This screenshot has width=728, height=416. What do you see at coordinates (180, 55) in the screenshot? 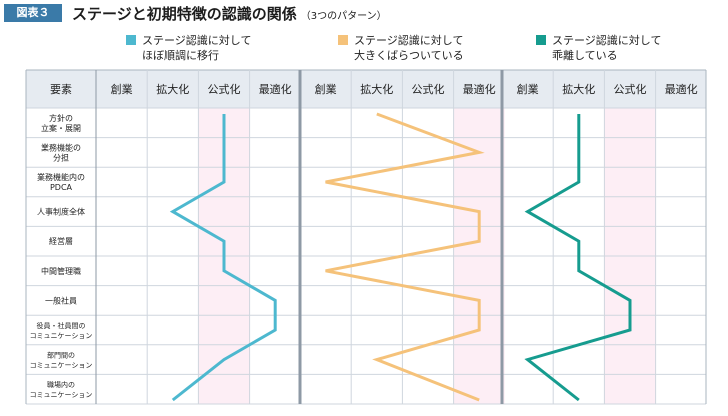
I see `legend-label-blue-2: ほぼ順調に移行` at bounding box center [180, 55].